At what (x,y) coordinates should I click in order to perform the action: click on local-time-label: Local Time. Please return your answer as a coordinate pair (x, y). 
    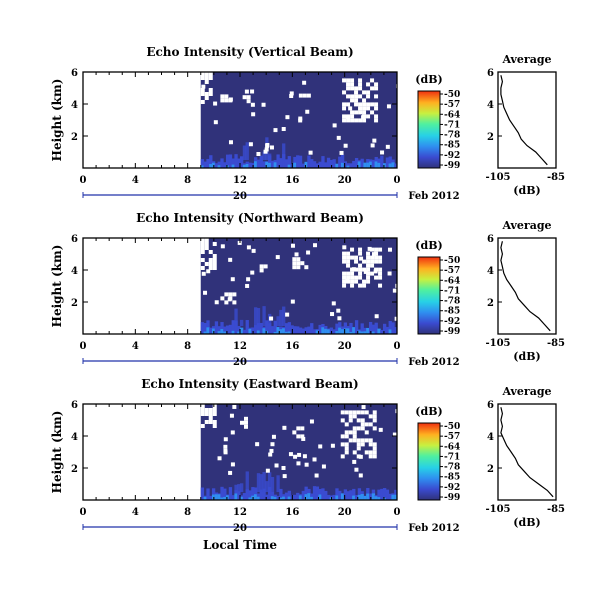
    Looking at the image, I should click on (240, 545).